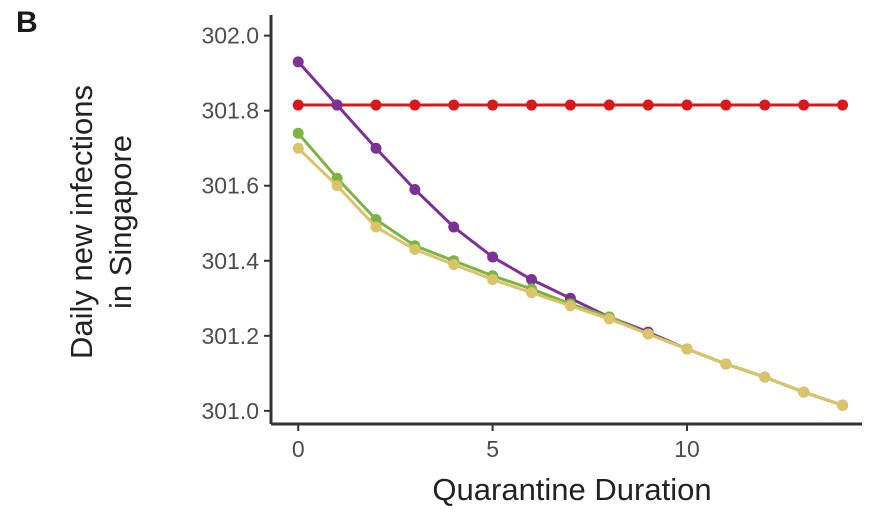 The width and height of the screenshot is (875, 522). What do you see at coordinates (27, 22) in the screenshot?
I see `panel-label: B` at bounding box center [27, 22].